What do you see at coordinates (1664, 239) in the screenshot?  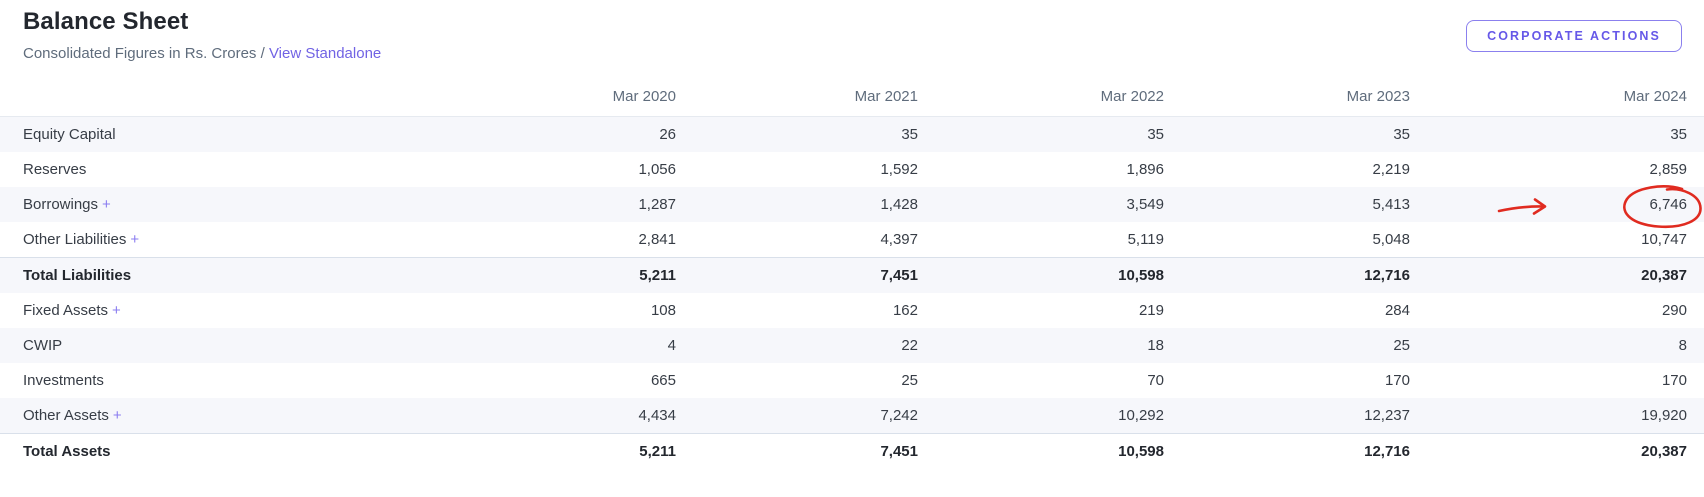 I see `value-cell: 10,747` at bounding box center [1664, 239].